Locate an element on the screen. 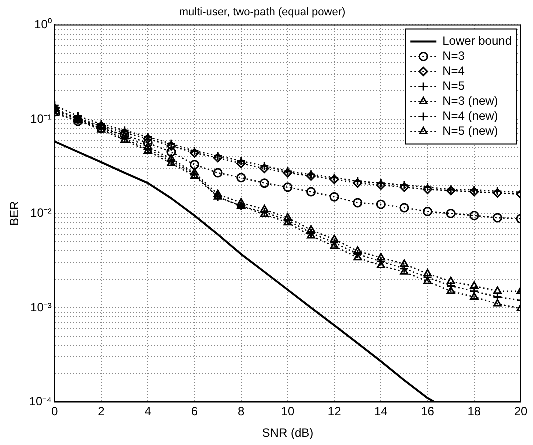 Image resolution: width=533 pixels, height=445 pixels. legend-label: N=3 (new) is located at coordinates (470, 101).